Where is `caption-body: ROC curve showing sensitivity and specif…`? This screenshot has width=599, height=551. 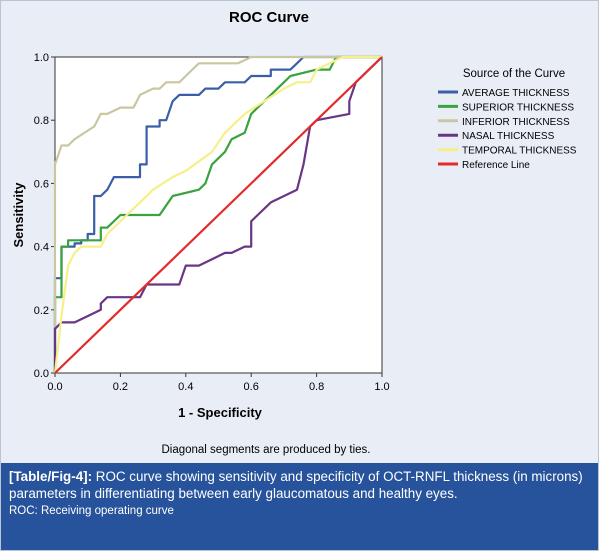 caption-body: ROC curve showing sensitivity and specif… is located at coordinates (296, 485).